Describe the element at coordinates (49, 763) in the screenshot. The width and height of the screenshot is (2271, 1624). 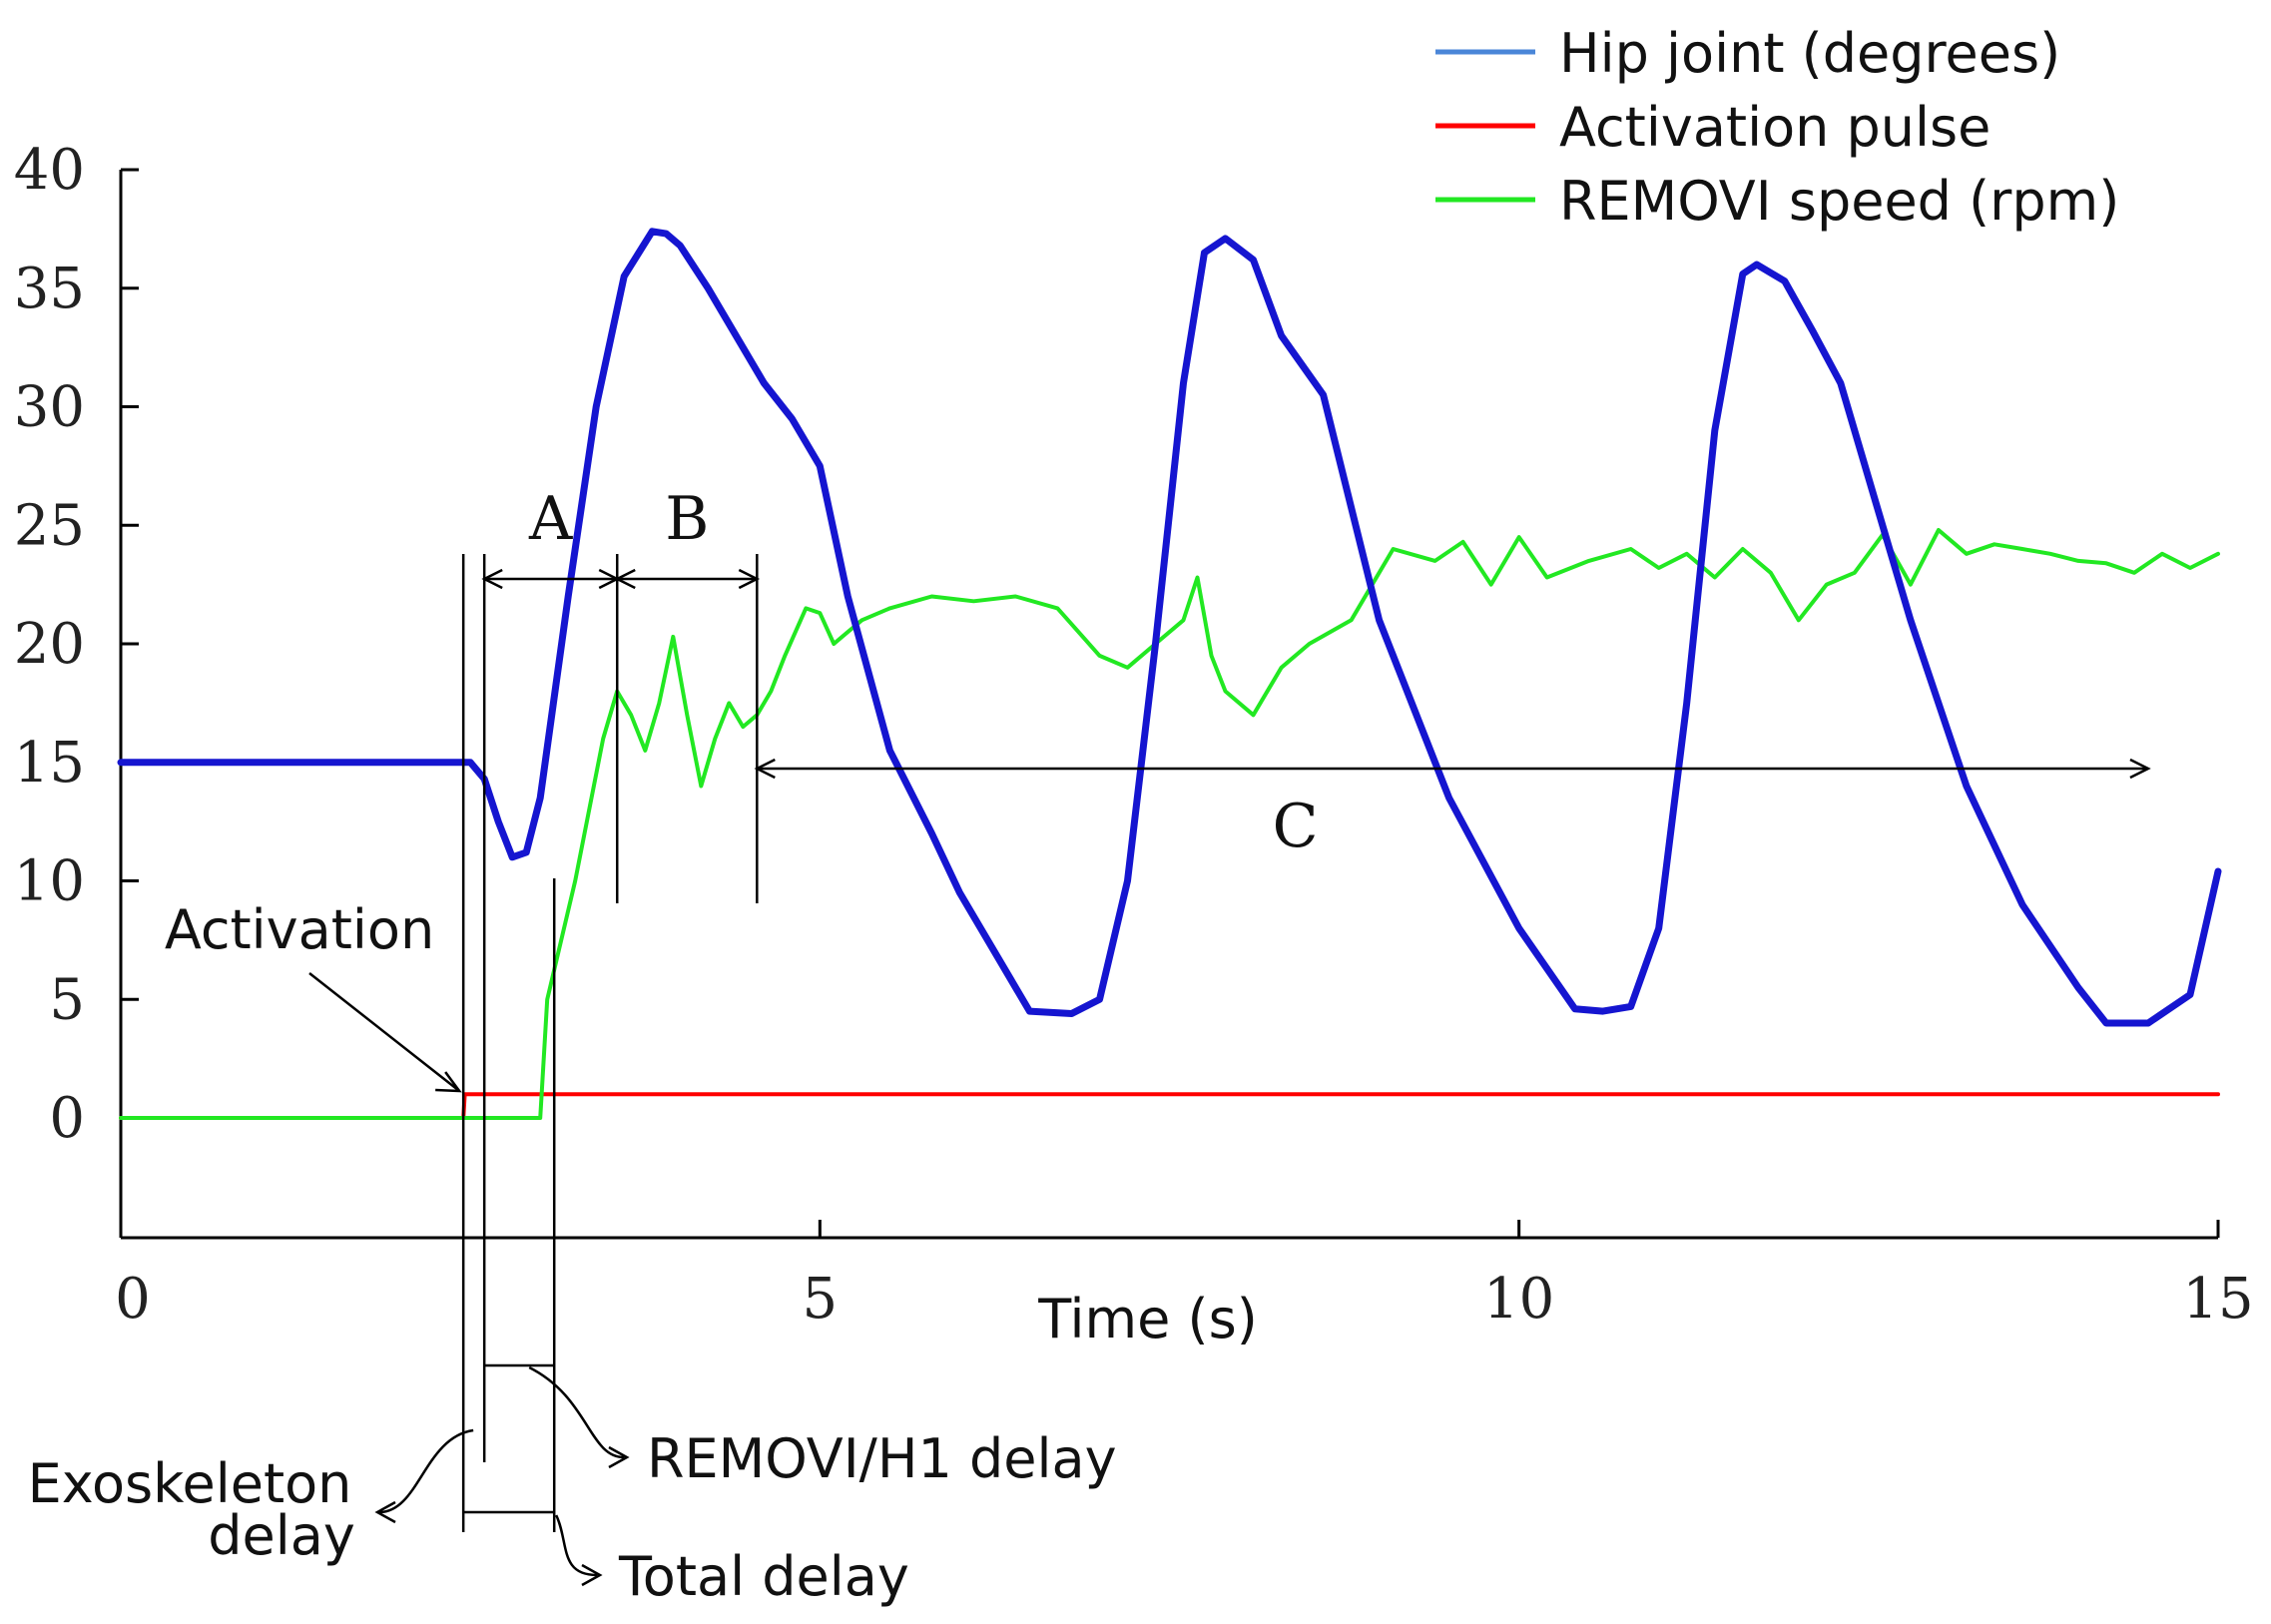
I see `y-tick-label: 15` at that location.